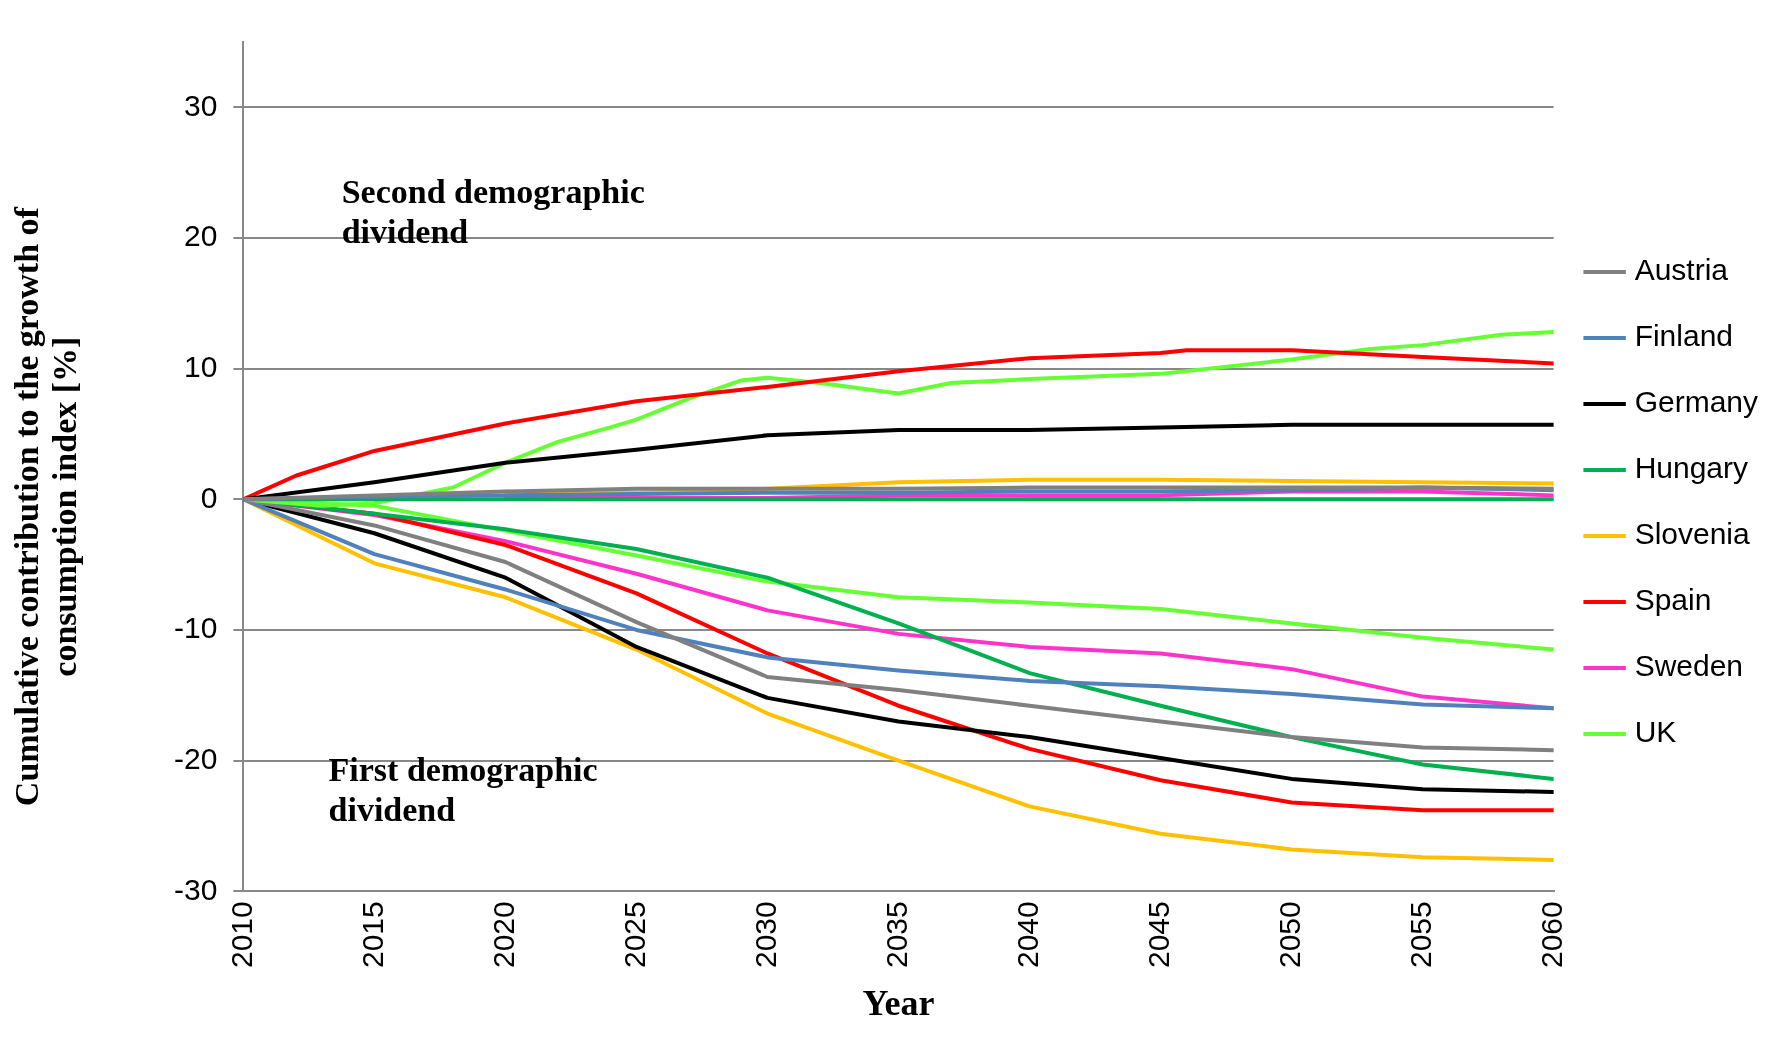  What do you see at coordinates (1289, 935) in the screenshot?
I see `x-tick-label: 2050` at bounding box center [1289, 935].